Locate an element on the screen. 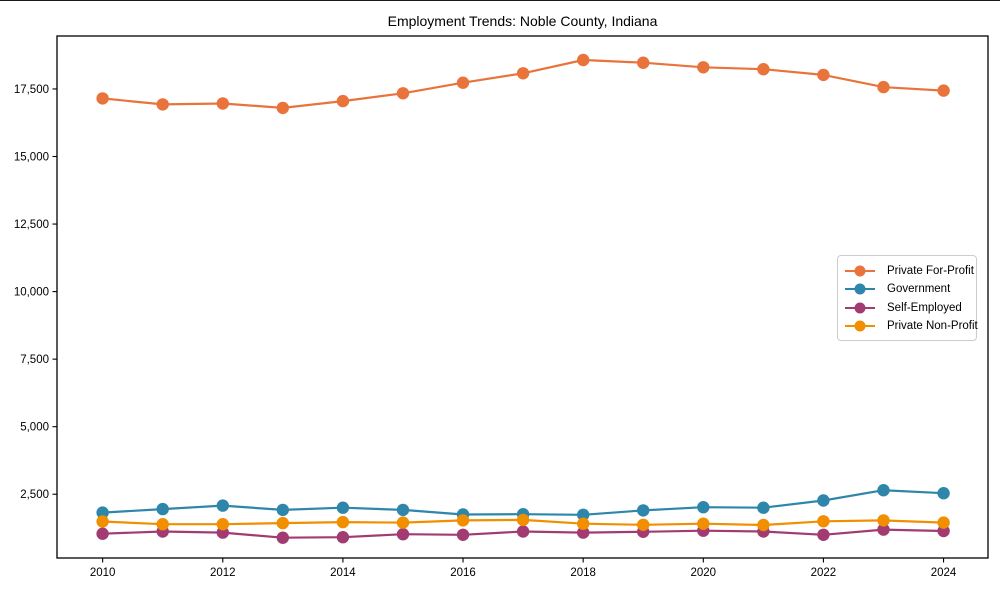  legend-item-private-non-profit: Private Non-Profit is located at coordinates (911, 326).